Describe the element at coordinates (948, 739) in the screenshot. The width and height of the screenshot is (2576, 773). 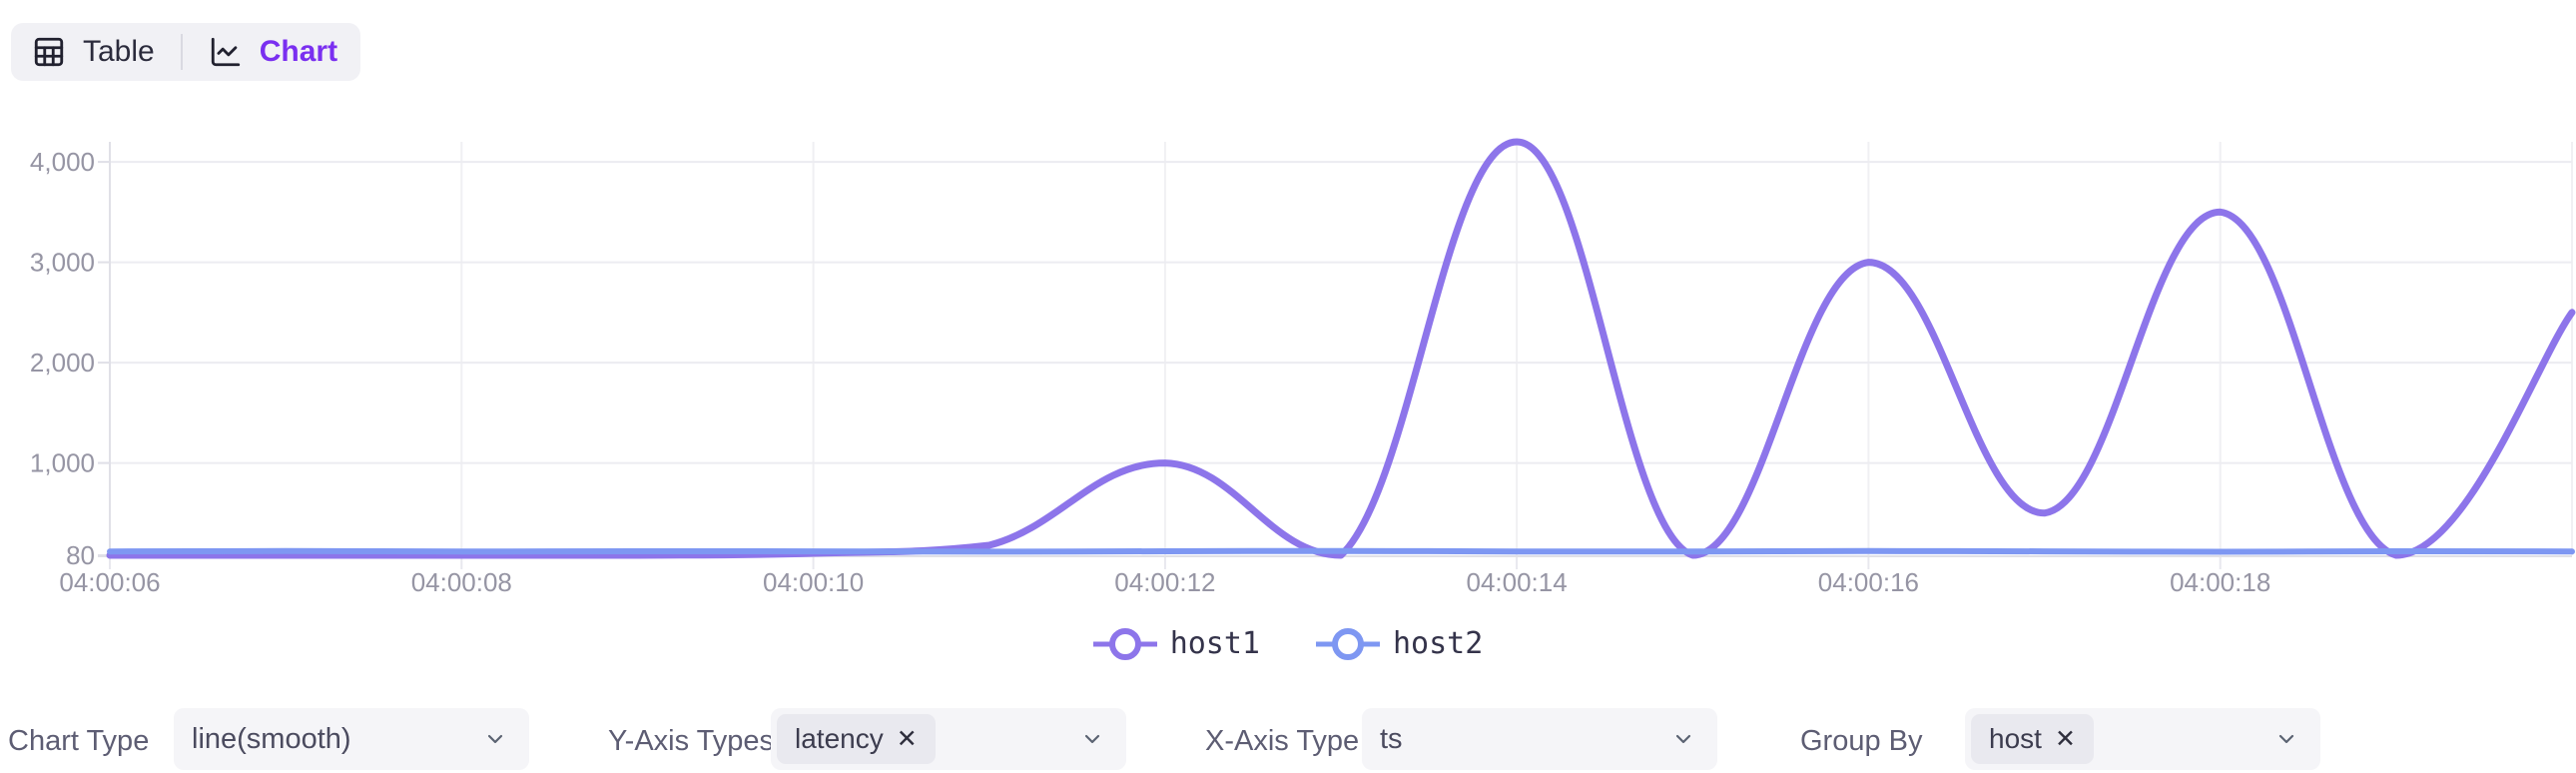
I see `y-axis-types-select: latency ✕` at that location.